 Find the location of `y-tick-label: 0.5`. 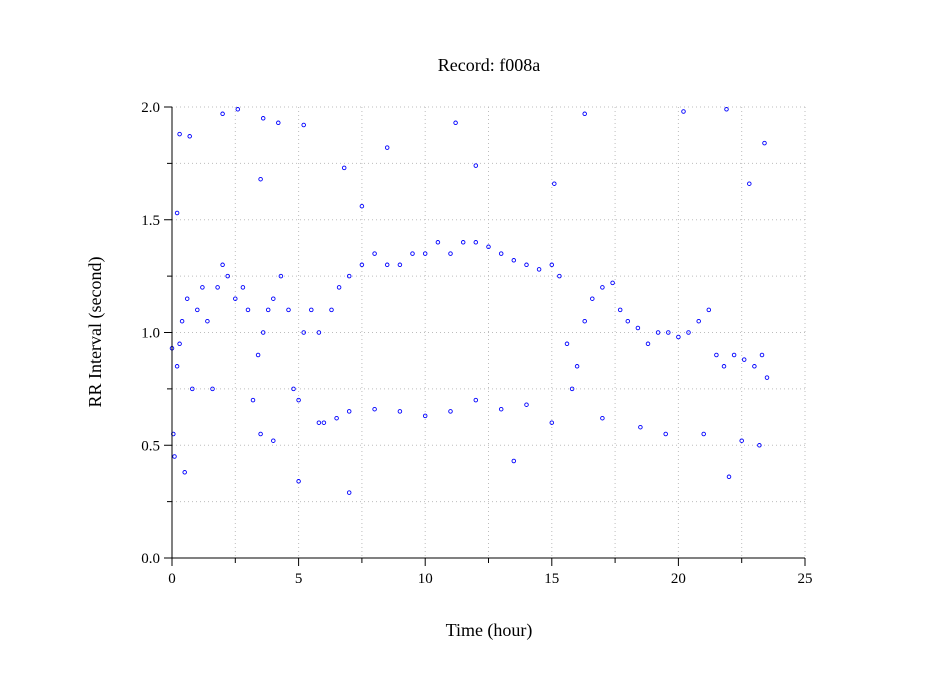

y-tick-label: 0.5 is located at coordinates (150, 446).